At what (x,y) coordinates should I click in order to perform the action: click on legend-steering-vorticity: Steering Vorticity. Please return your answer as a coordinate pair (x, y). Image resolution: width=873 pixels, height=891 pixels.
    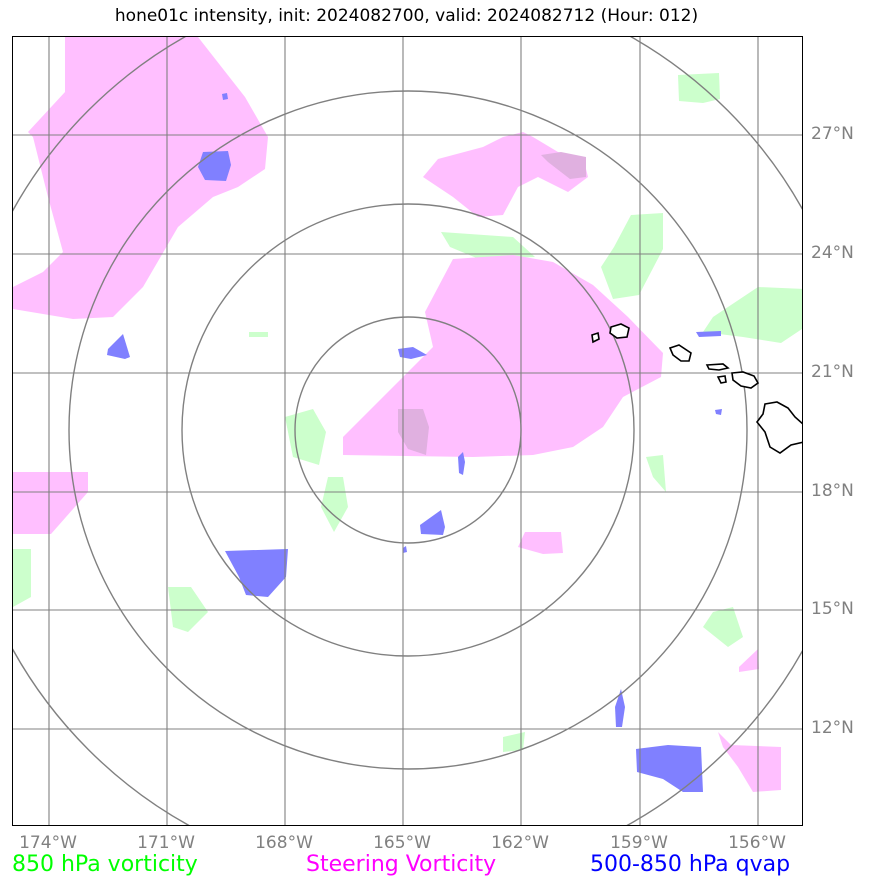
    Looking at the image, I should click on (401, 864).